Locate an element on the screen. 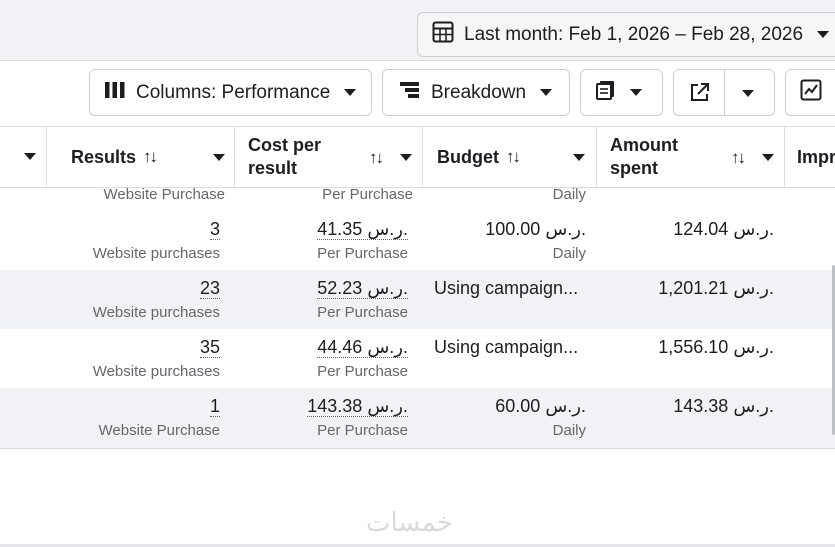 The height and width of the screenshot is (547, 835). table-bottom-border is located at coordinates (417, 448).